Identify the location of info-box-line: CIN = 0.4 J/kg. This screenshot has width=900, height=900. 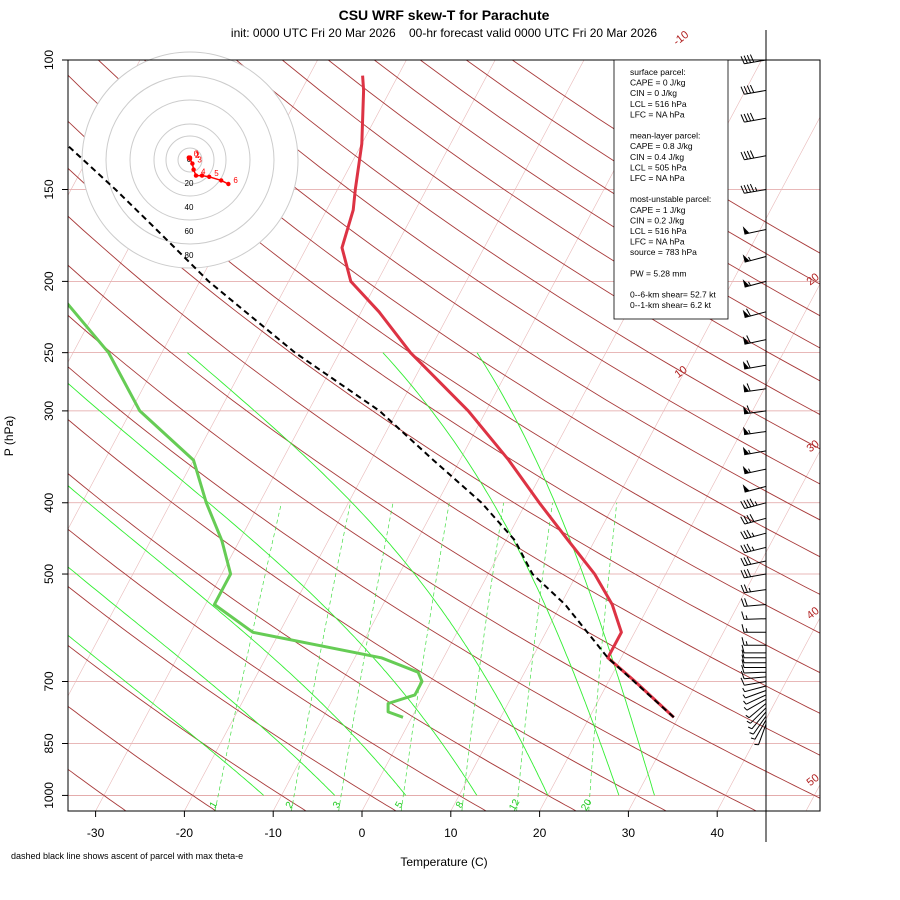
(657, 157).